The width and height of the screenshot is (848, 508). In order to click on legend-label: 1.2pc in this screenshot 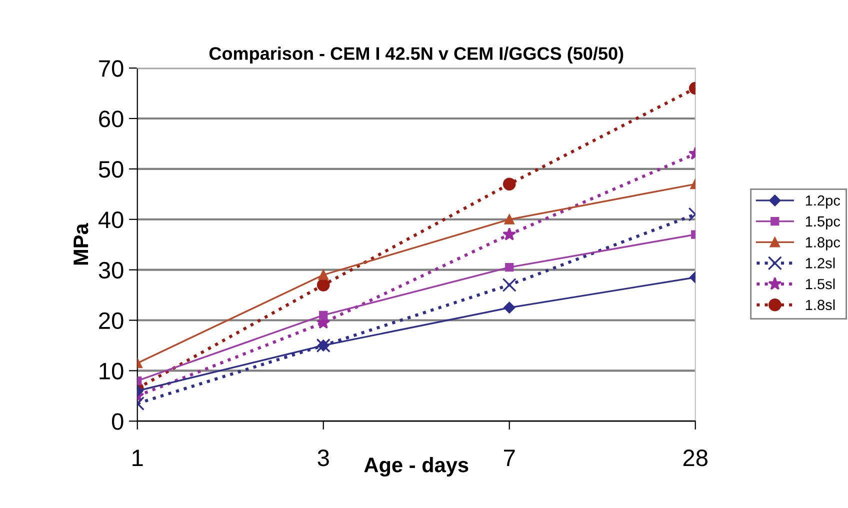, I will do `click(823, 202)`.